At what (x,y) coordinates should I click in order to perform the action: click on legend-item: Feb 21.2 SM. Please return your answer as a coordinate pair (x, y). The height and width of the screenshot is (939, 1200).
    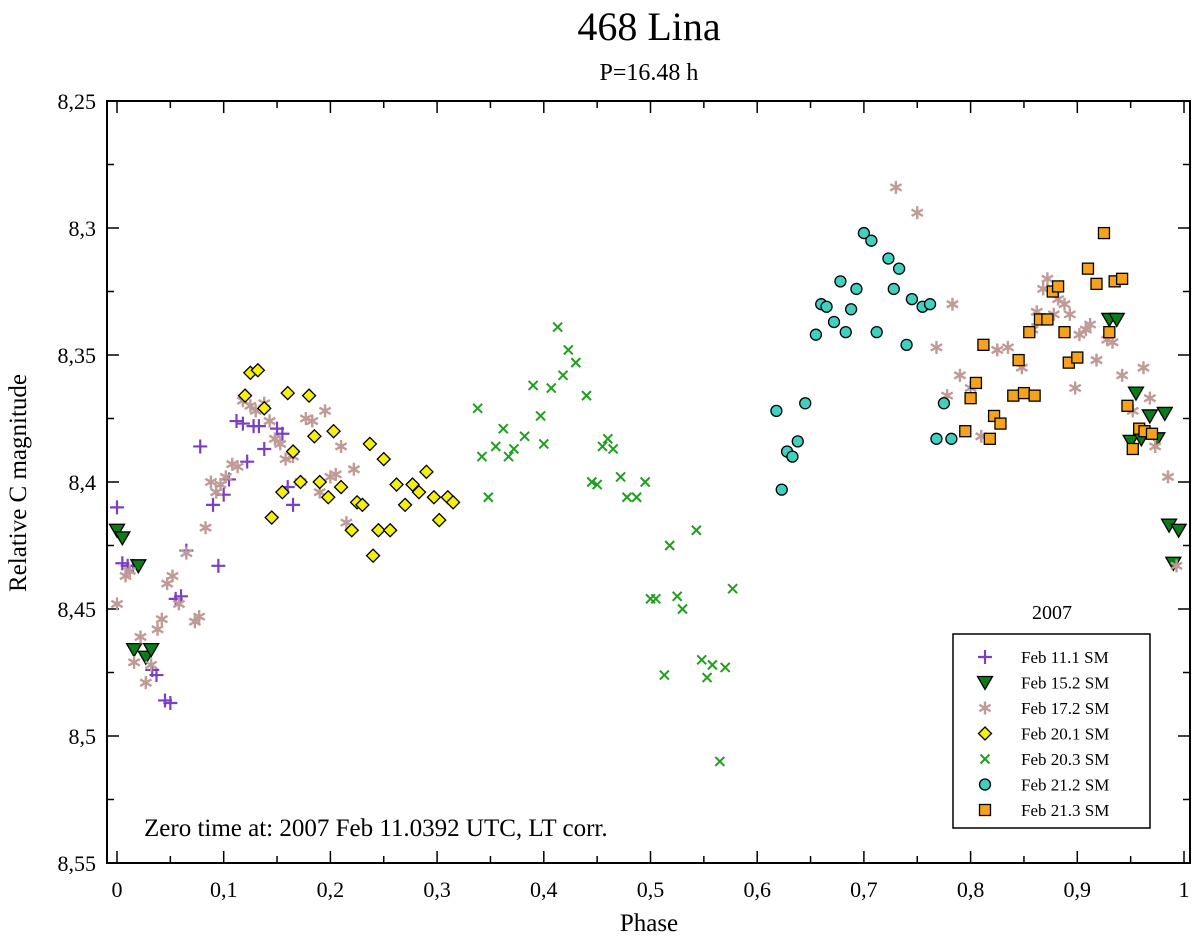
    Looking at the image, I should click on (1043, 785).